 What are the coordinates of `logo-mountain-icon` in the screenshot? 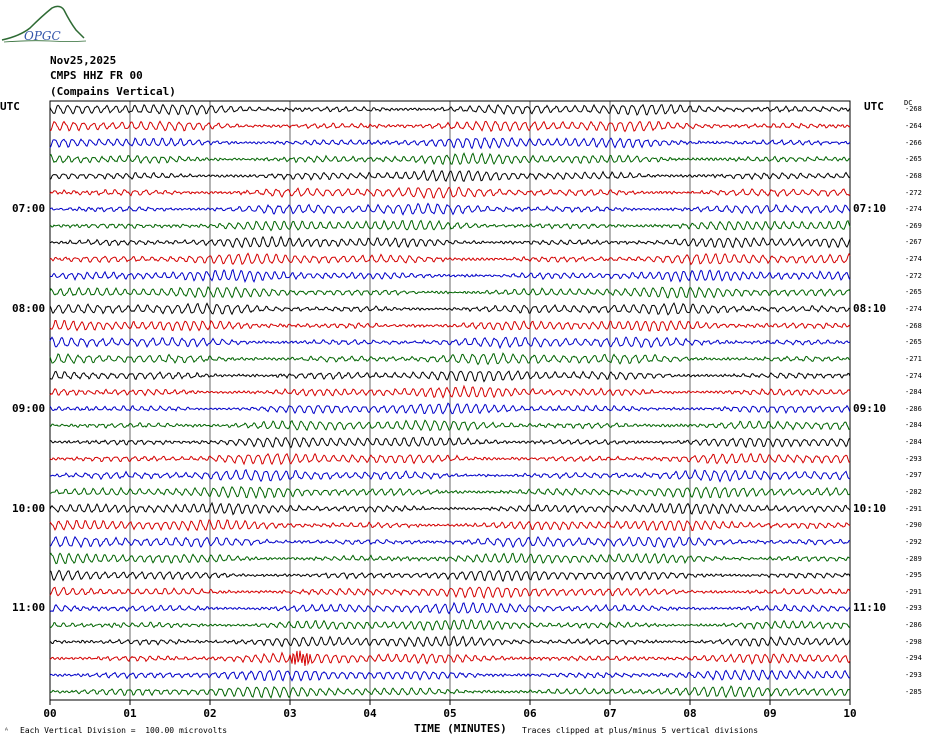 It's located at (43, 23).